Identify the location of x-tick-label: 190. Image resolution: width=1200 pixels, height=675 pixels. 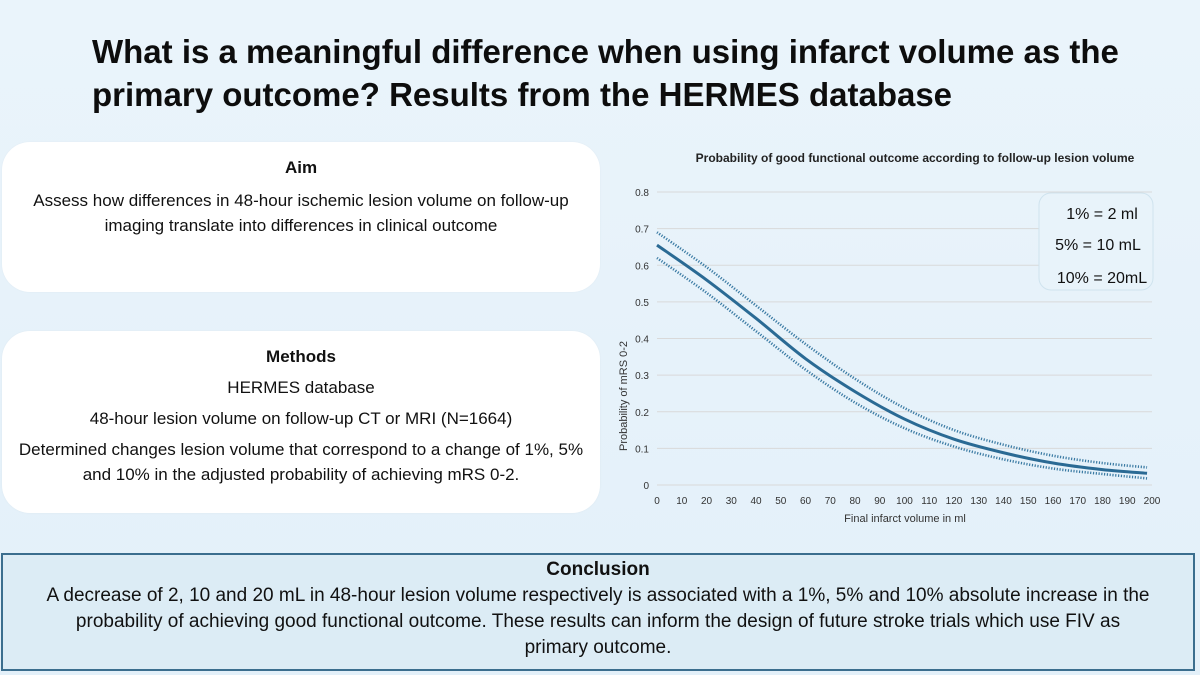
(1127, 501).